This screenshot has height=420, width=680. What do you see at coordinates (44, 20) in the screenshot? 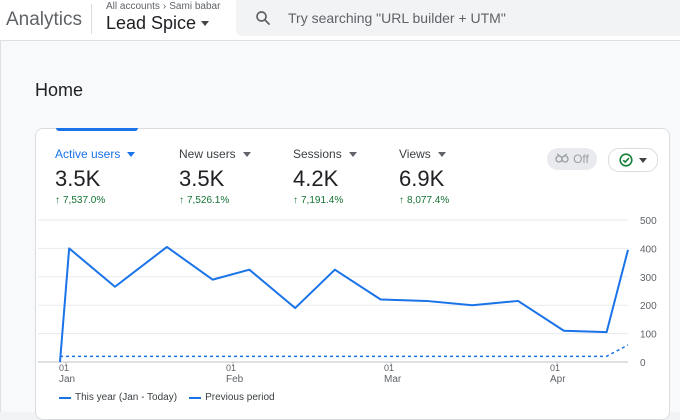
I see `app-title: Analytics` at bounding box center [44, 20].